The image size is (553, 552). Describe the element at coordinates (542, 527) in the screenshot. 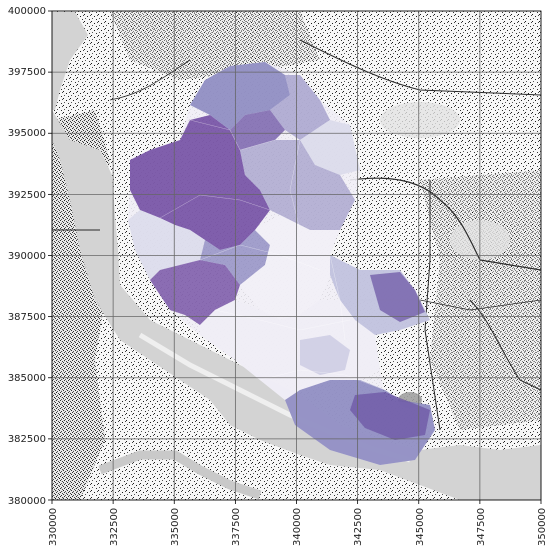

I see `x-tick-label: 350000` at that location.